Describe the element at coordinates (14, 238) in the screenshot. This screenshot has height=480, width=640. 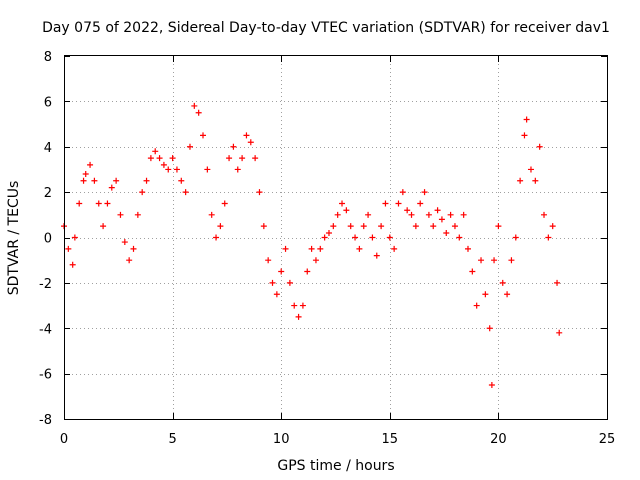
I see `y-axis-label: SDTVAR / TECUs` at that location.